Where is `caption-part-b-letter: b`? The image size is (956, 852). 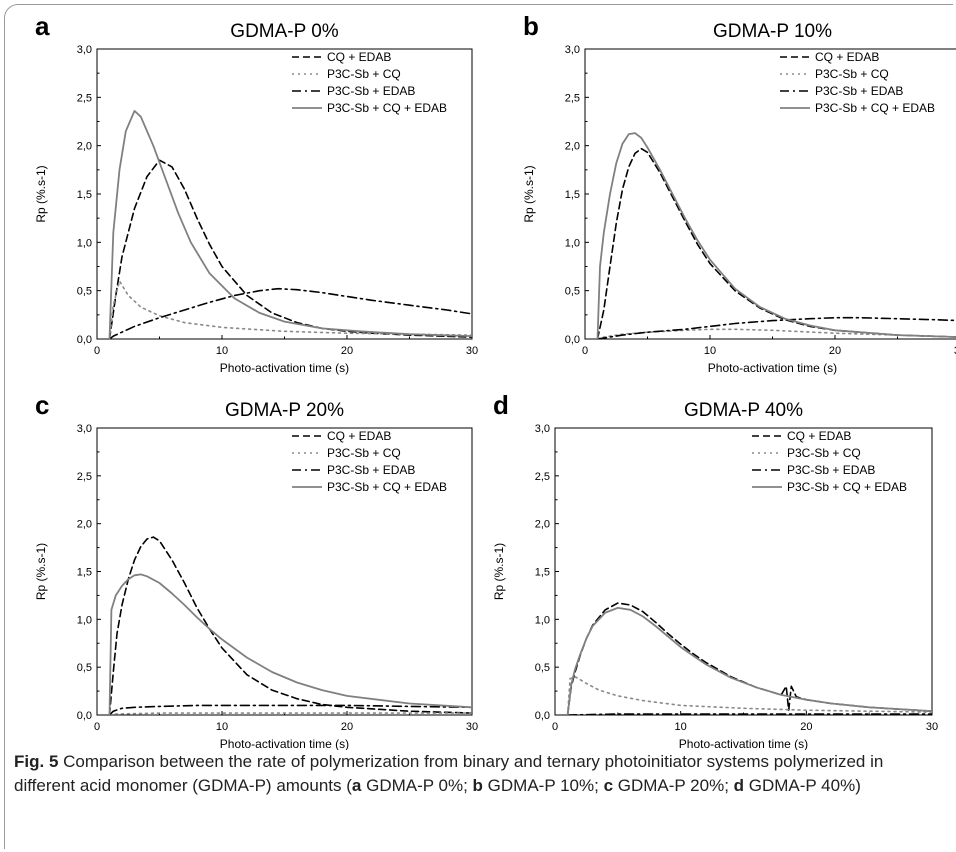
caption-part-b-letter: b is located at coordinates (477, 785).